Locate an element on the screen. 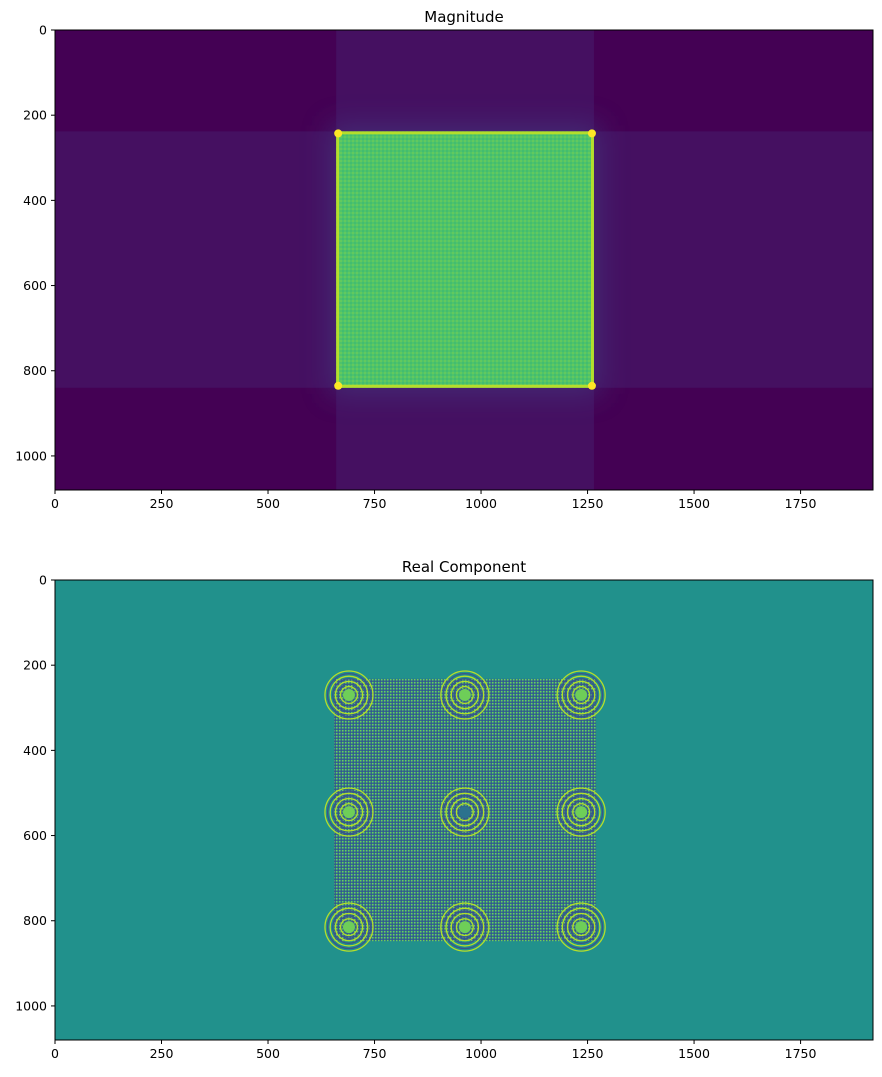 This screenshot has width=882, height=1077. chart-title: Magnitude is located at coordinates (463, 17).